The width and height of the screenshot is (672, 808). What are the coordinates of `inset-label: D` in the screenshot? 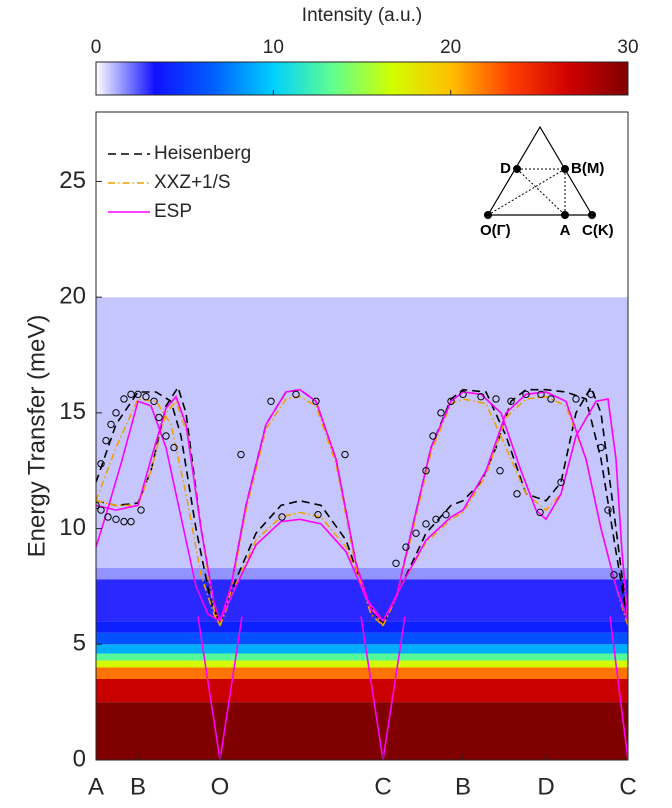 It's located at (505, 168).